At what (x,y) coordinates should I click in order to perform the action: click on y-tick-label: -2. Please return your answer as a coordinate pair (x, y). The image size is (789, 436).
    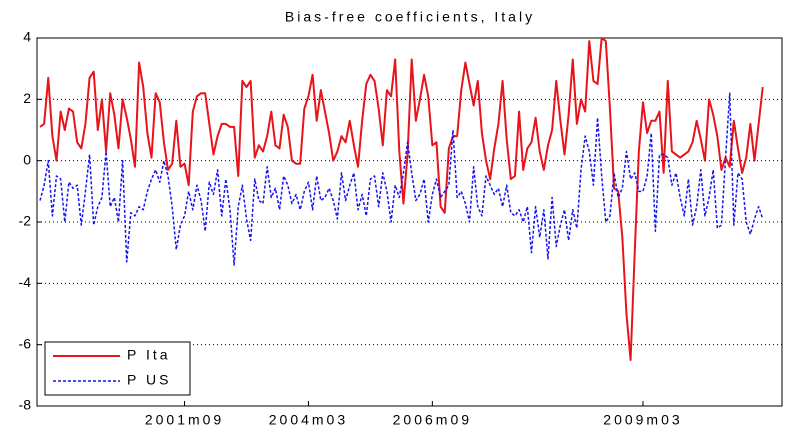
    Looking at the image, I should click on (25, 221).